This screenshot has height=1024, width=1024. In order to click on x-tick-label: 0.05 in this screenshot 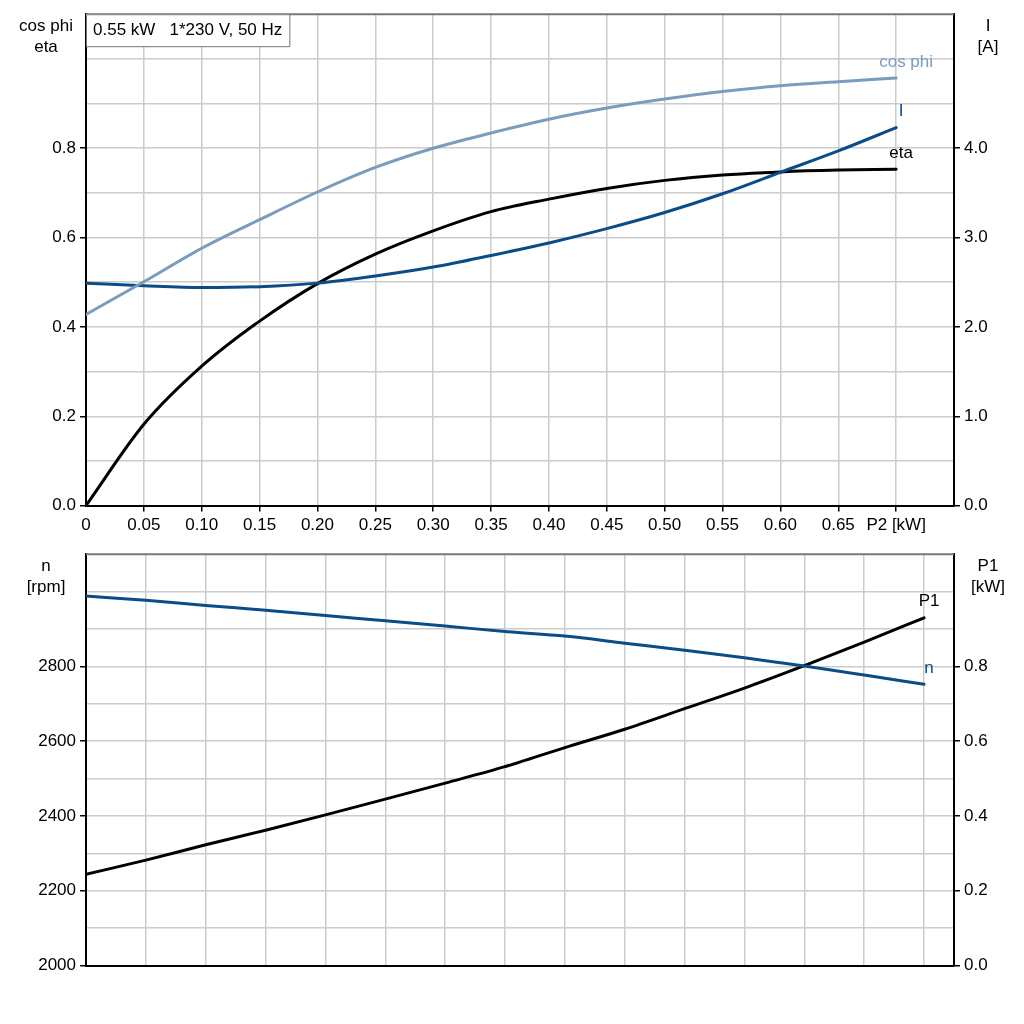, I will do `click(144, 525)`.